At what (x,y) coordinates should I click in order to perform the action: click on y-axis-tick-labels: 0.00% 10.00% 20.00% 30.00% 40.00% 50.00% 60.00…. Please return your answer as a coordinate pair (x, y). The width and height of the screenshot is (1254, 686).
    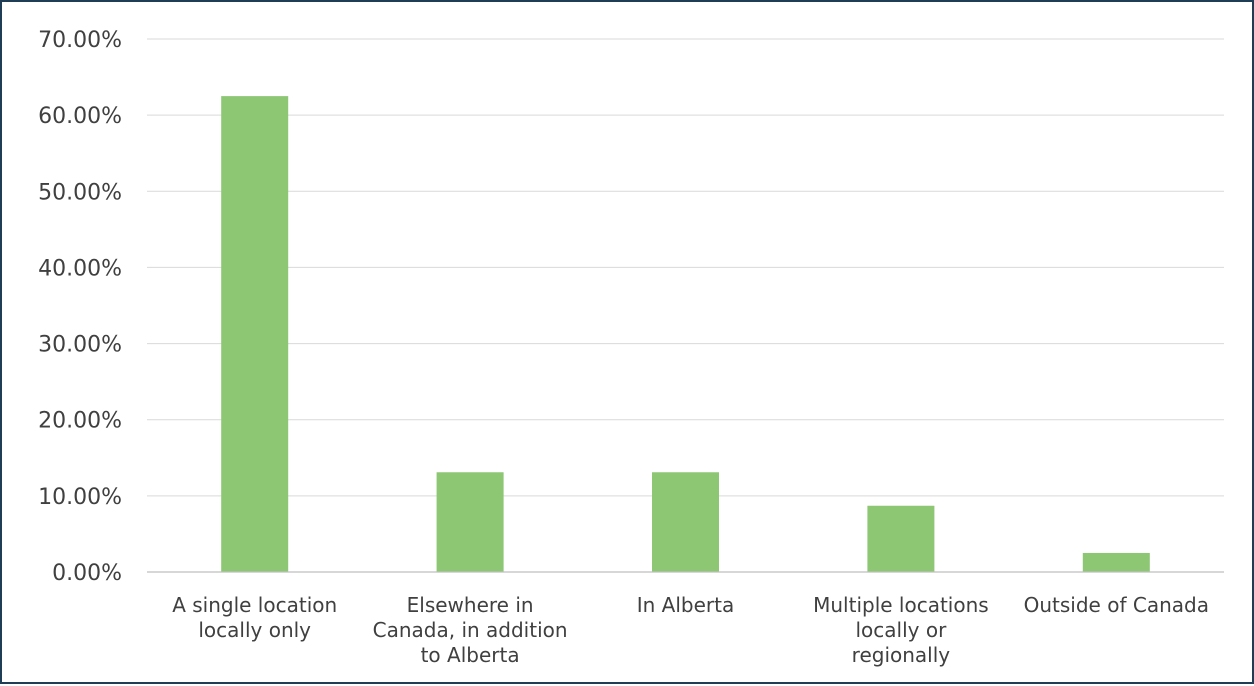
    Looking at the image, I should click on (80, 307).